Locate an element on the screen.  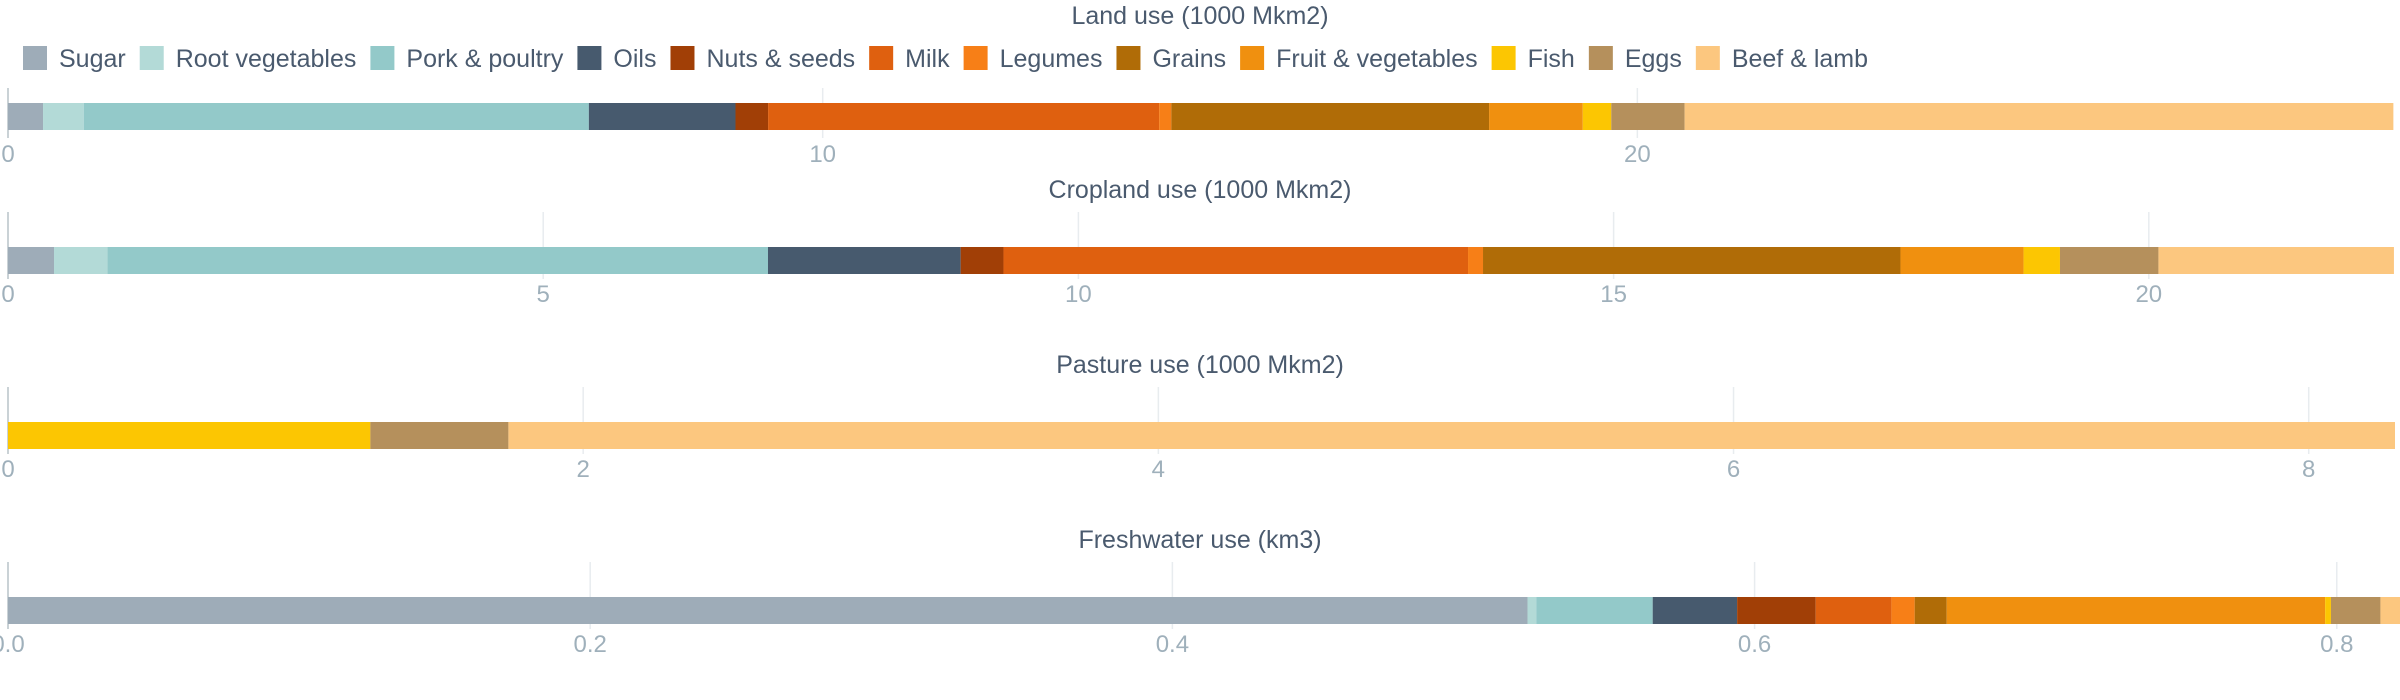
tick-label: 0.8 is located at coordinates (2336, 644).